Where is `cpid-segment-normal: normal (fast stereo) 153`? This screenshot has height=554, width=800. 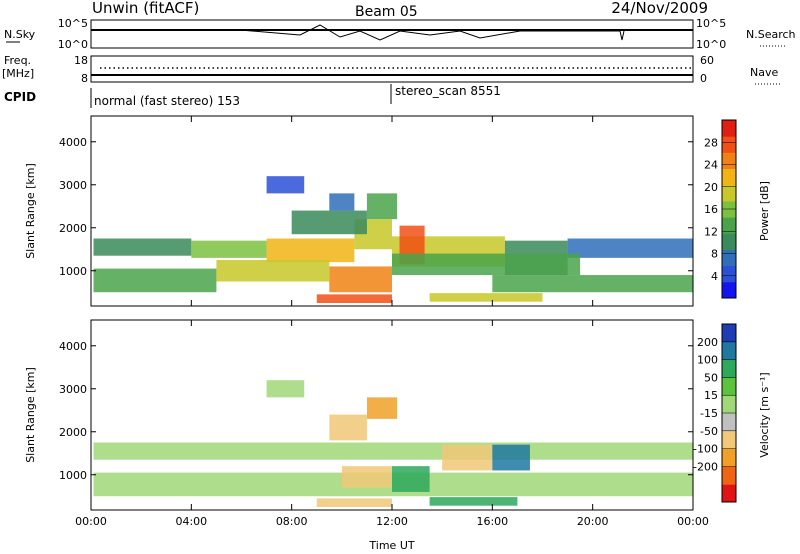
cpid-segment-normal: normal (fast stereo) 153 is located at coordinates (167, 101).